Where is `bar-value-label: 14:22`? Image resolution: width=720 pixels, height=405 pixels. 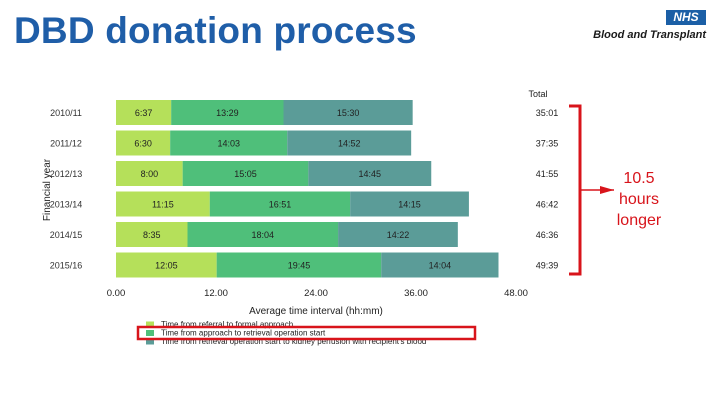 bar-value-label: 14:22 is located at coordinates (398, 235).